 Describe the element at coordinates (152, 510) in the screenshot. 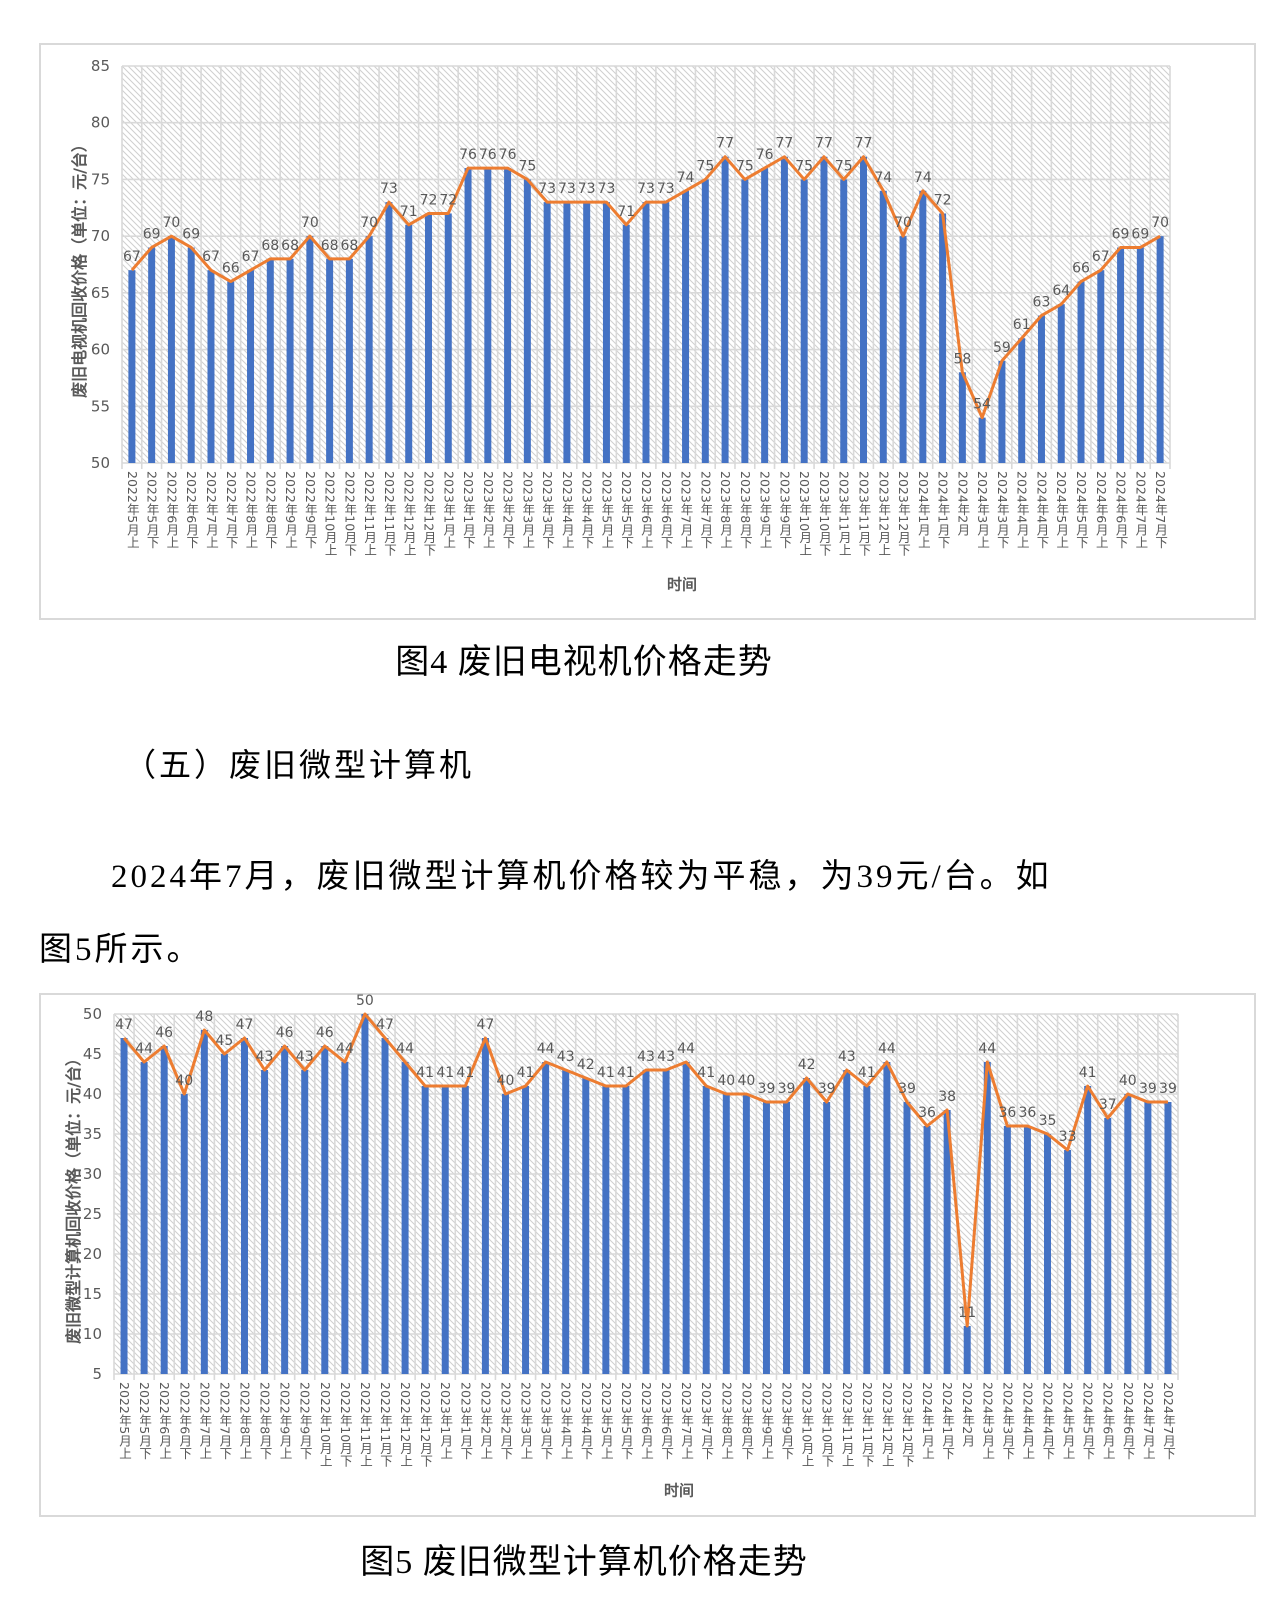

I see `x-axis-label: 2022年5月下` at that location.